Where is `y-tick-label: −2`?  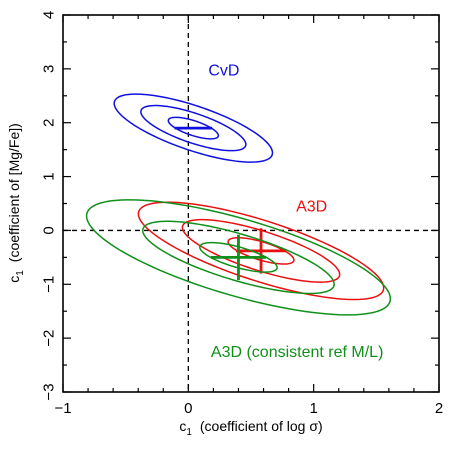 y-tick-label: −2 is located at coordinates (49, 338).